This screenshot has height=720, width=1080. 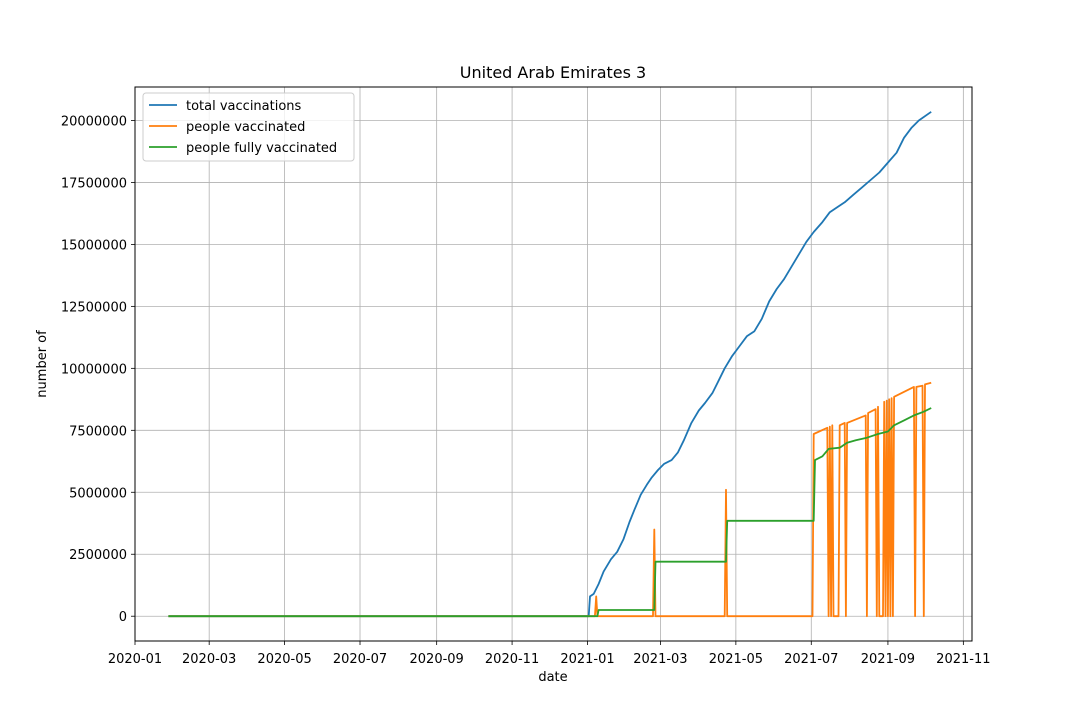 What do you see at coordinates (98, 555) in the screenshot?
I see `y-tick-label: 2500000` at bounding box center [98, 555].